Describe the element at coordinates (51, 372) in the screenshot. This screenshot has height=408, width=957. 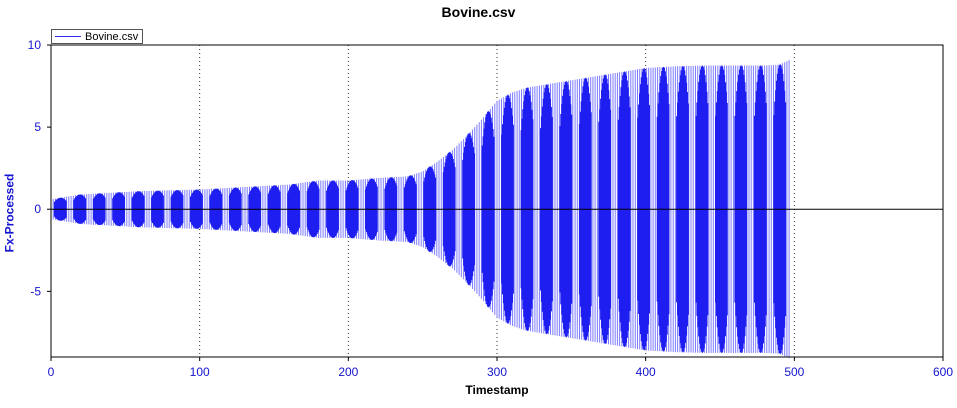
I see `x-tick-label: 0` at that location.